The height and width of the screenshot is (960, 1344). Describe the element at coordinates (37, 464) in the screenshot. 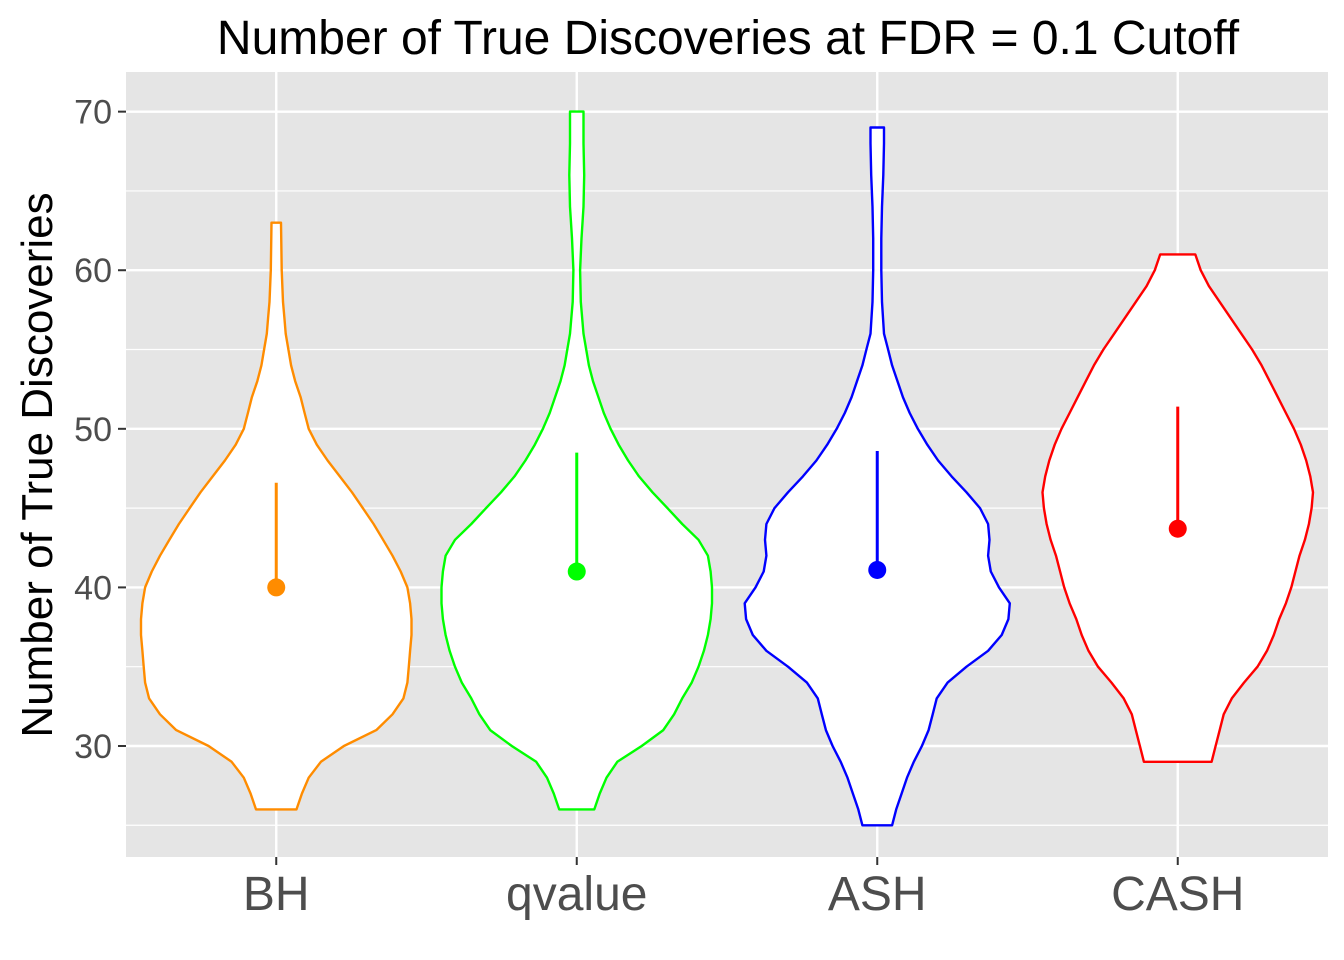

I see `y-axis-label: Number of True Discoveries` at that location.